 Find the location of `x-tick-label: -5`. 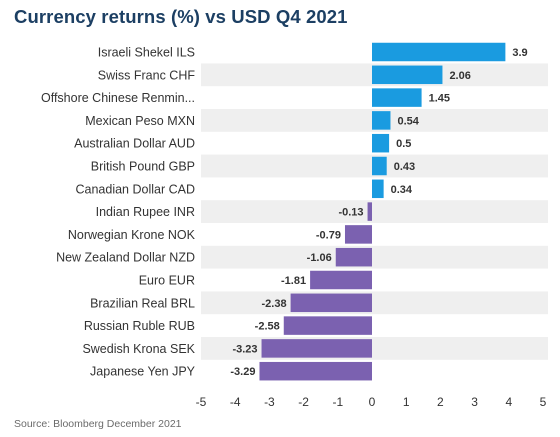

x-tick-label: -5 is located at coordinates (201, 402).